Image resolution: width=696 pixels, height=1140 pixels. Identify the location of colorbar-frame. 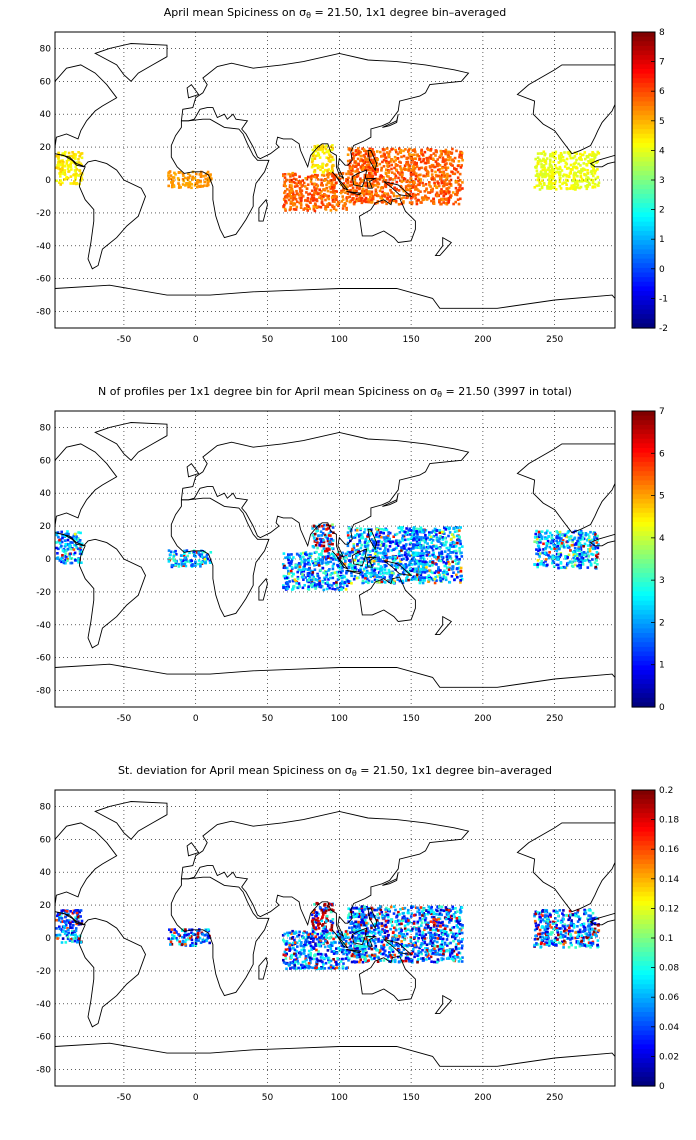
(643, 559).